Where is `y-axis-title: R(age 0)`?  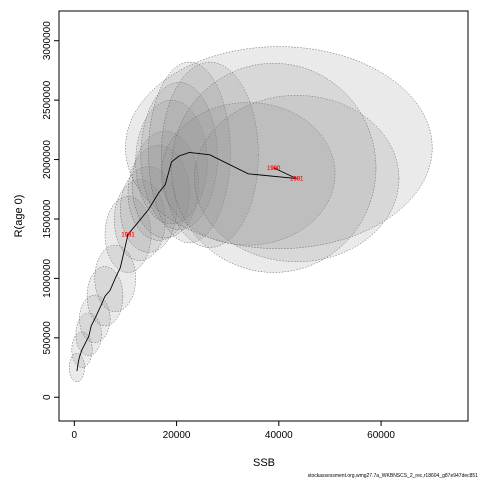 y-axis-title: R(age 0) is located at coordinates (19, 216).